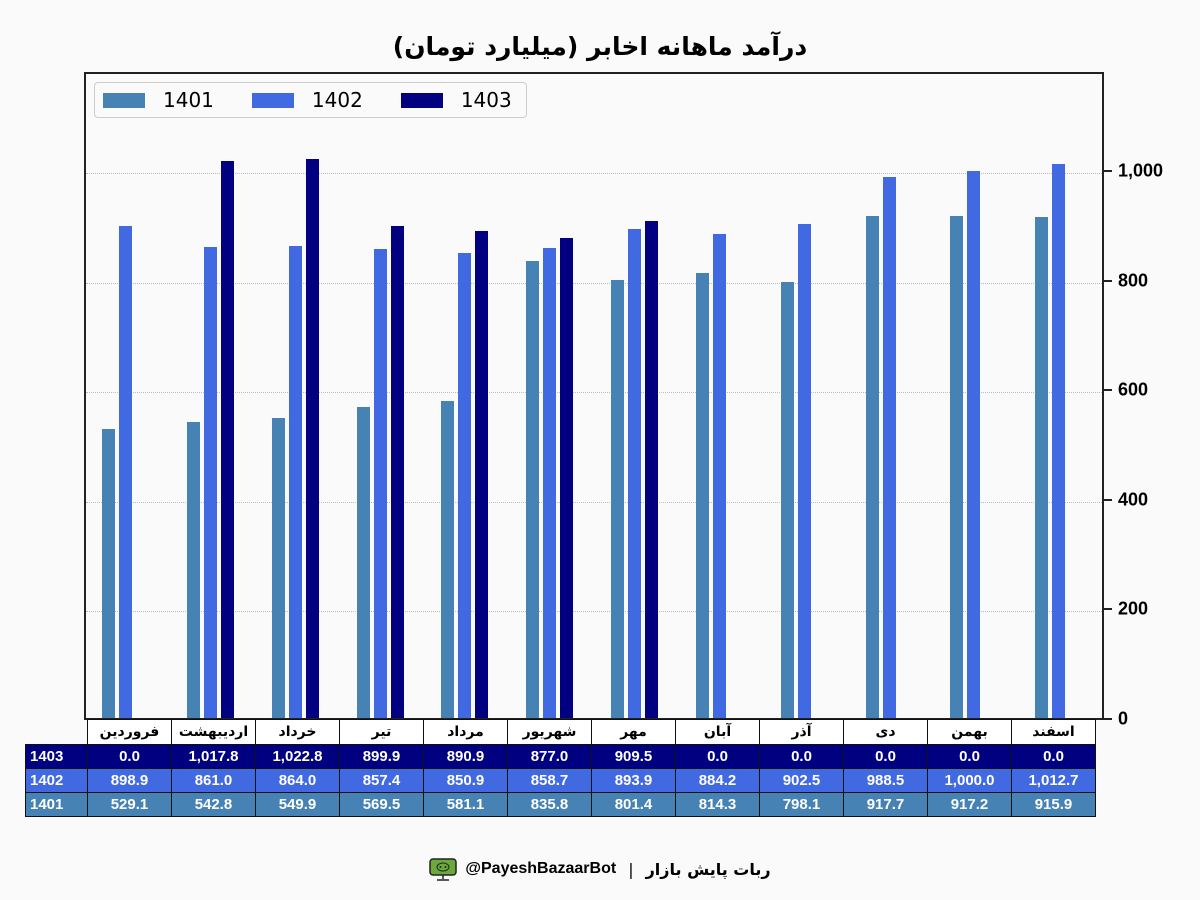 The width and height of the screenshot is (1200, 900). What do you see at coordinates (885, 804) in the screenshot?
I see `table-cell: 917.7` at bounding box center [885, 804].